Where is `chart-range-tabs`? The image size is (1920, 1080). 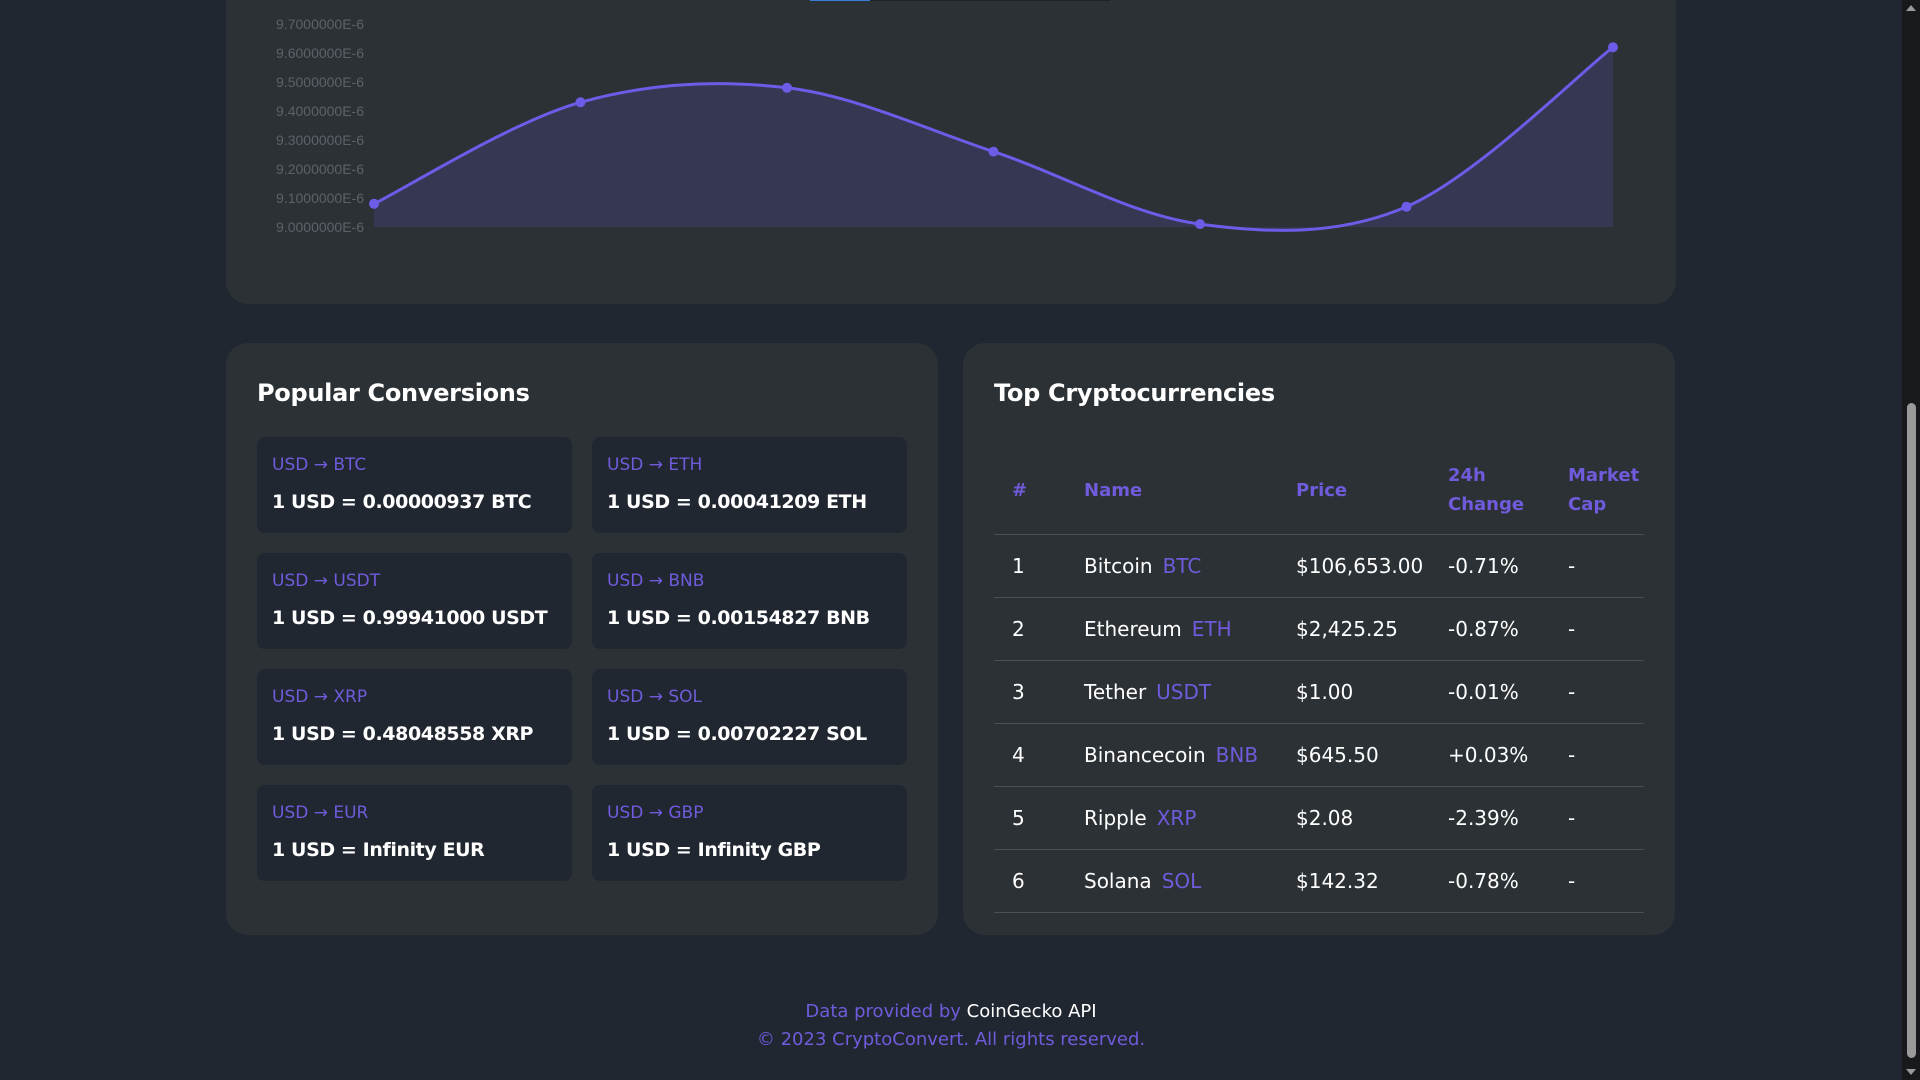 chart-range-tabs is located at coordinates (960, 0).